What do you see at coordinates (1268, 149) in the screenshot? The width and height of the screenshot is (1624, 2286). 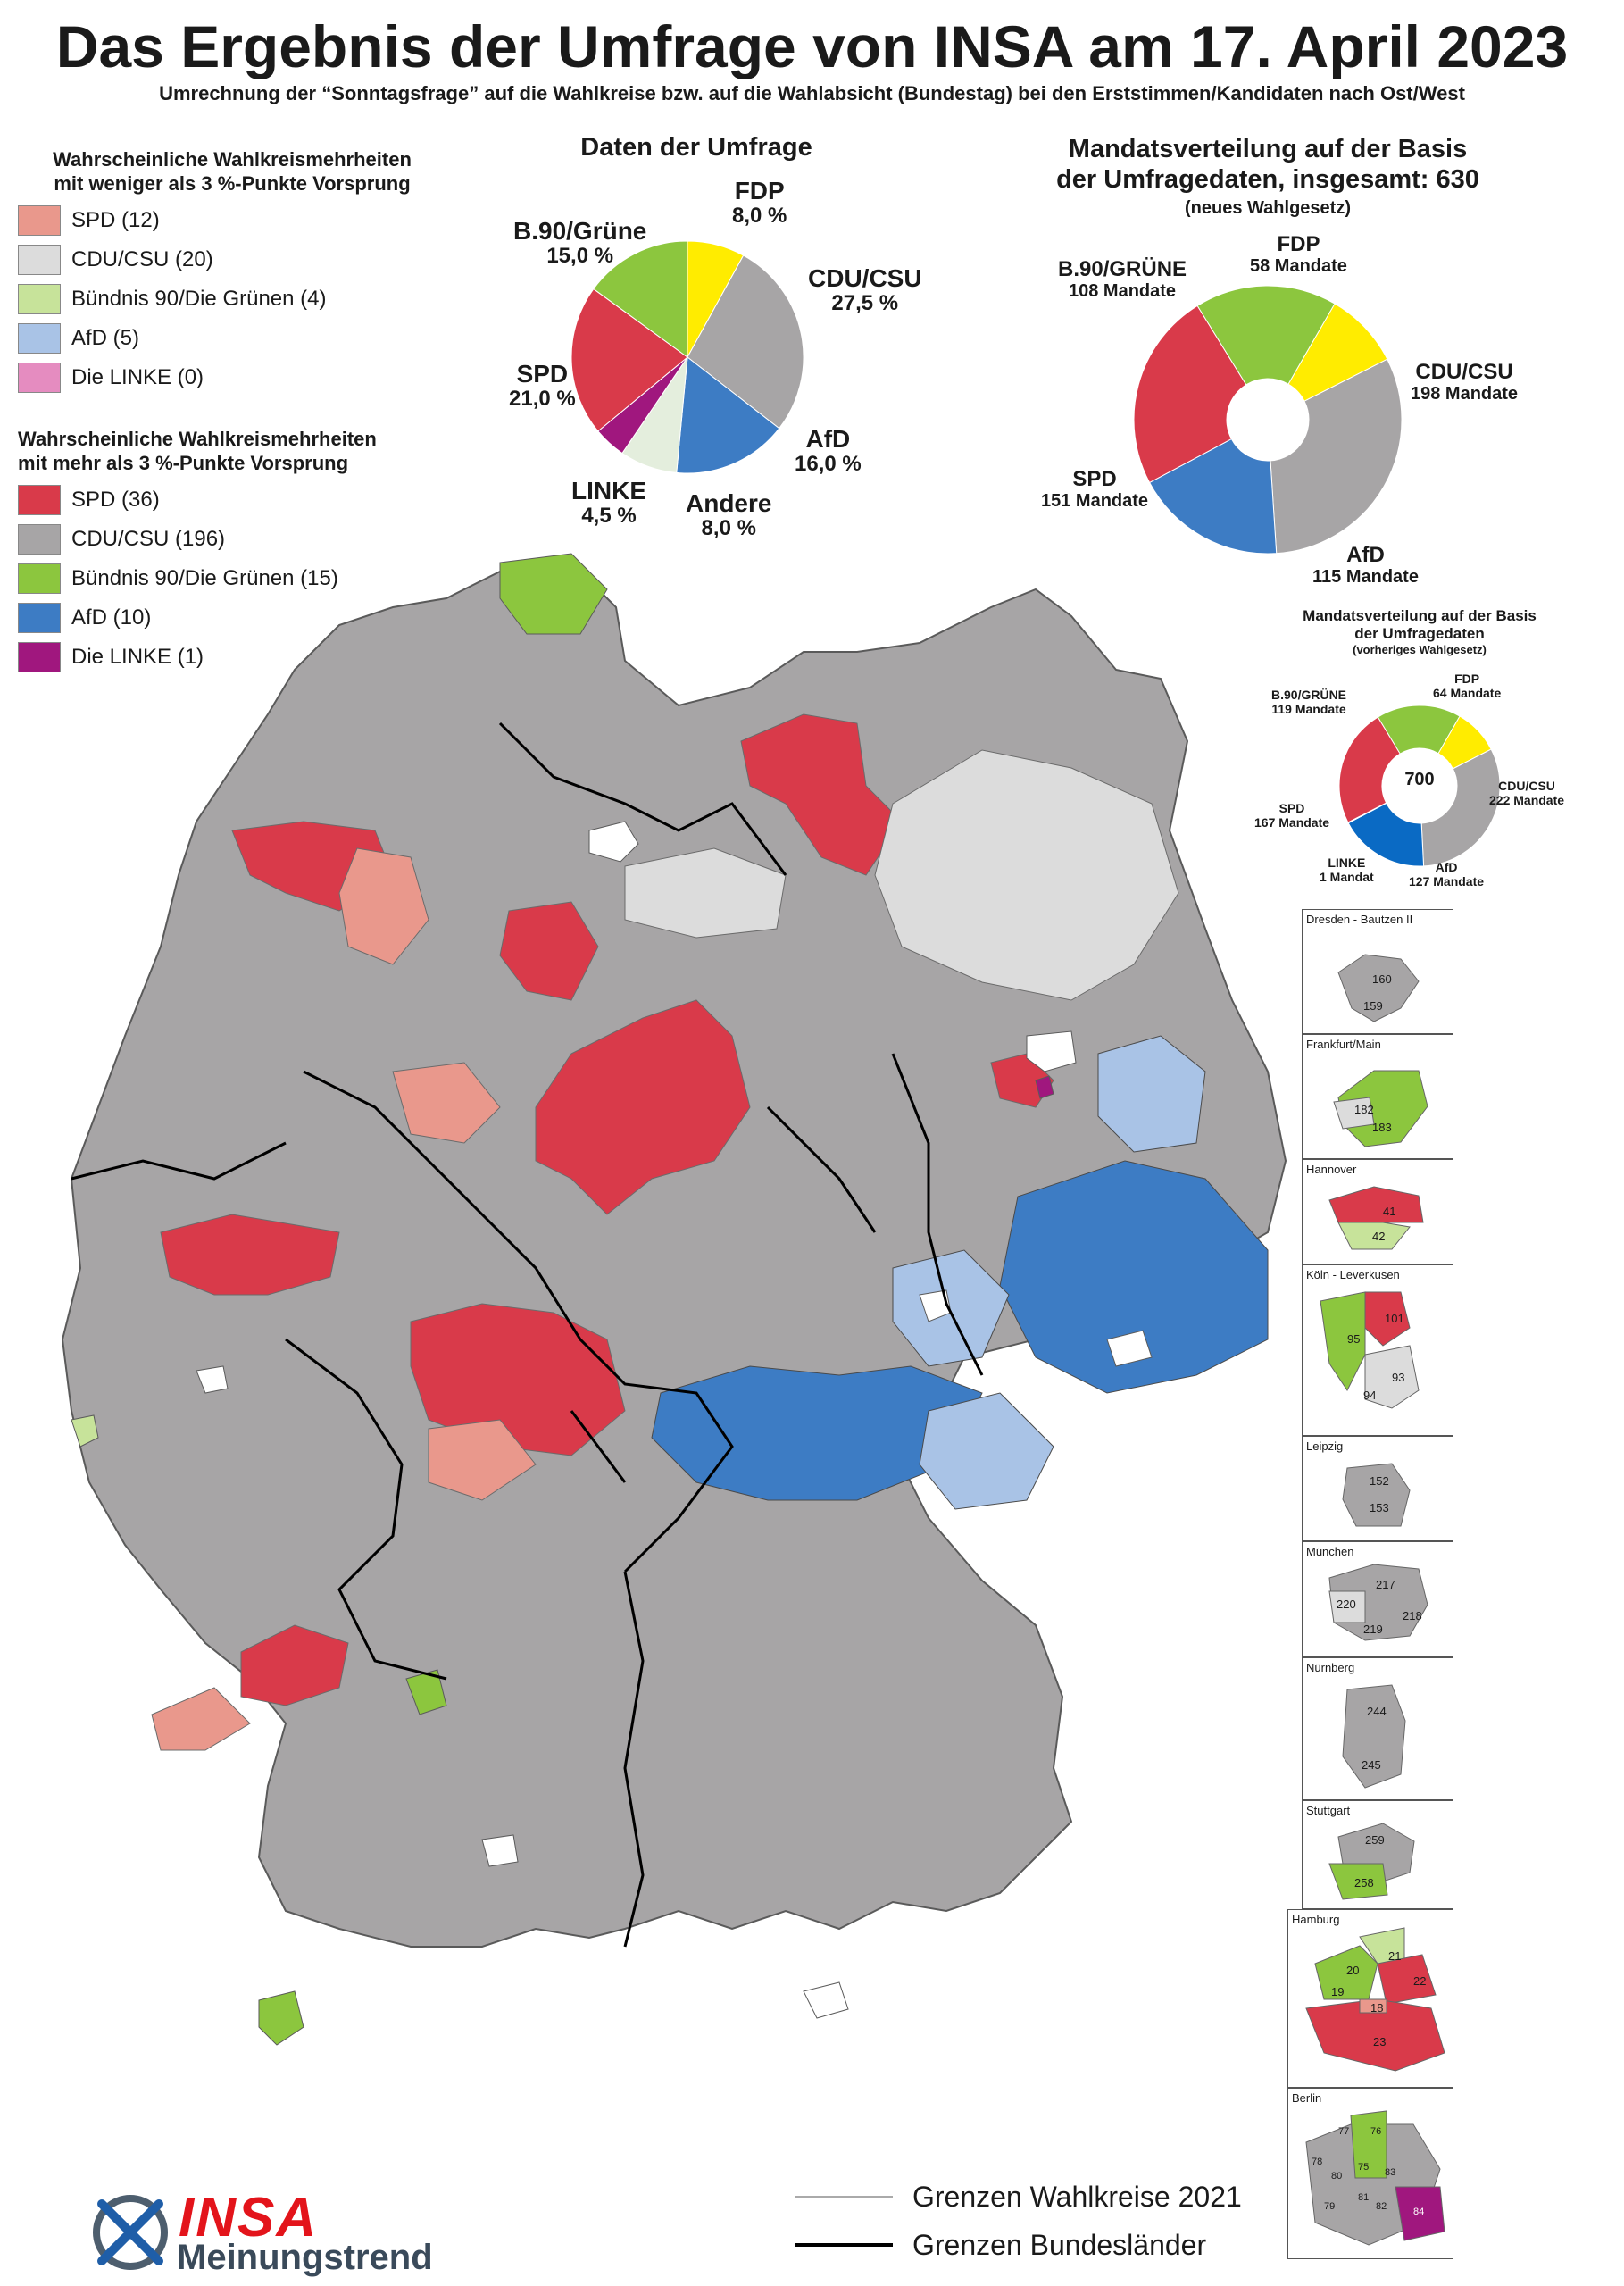 I see `seat-chart-new-title-line1: Mandatsverteilung auf der Basis` at bounding box center [1268, 149].